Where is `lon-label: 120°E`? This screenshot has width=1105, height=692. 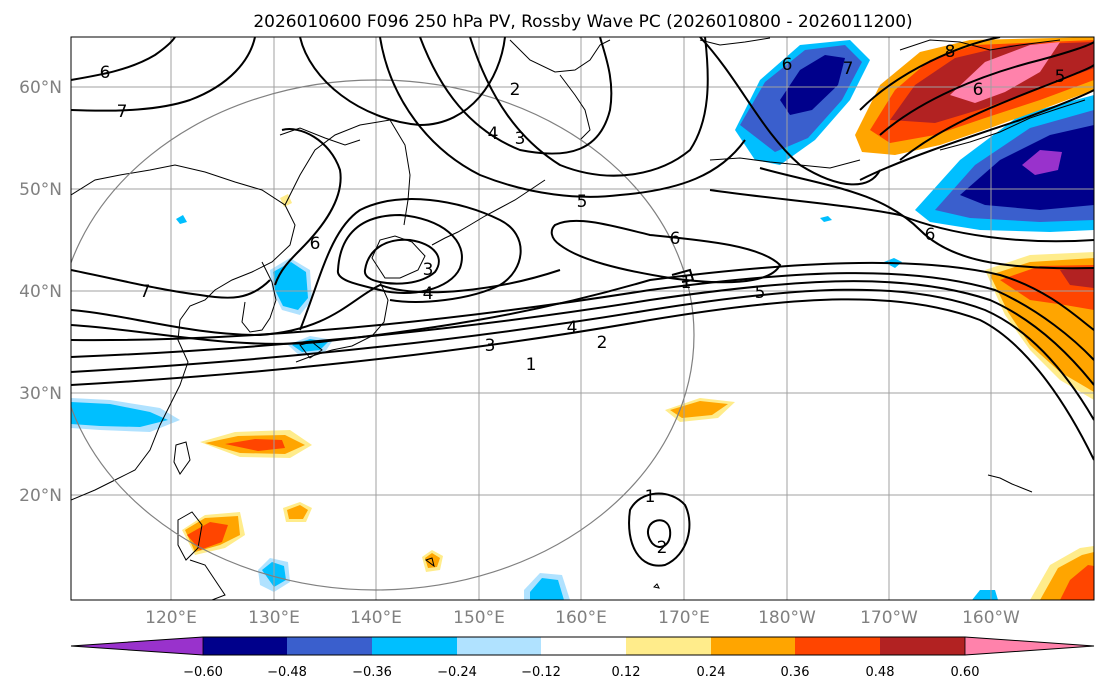 lon-label: 120°E is located at coordinates (171, 618).